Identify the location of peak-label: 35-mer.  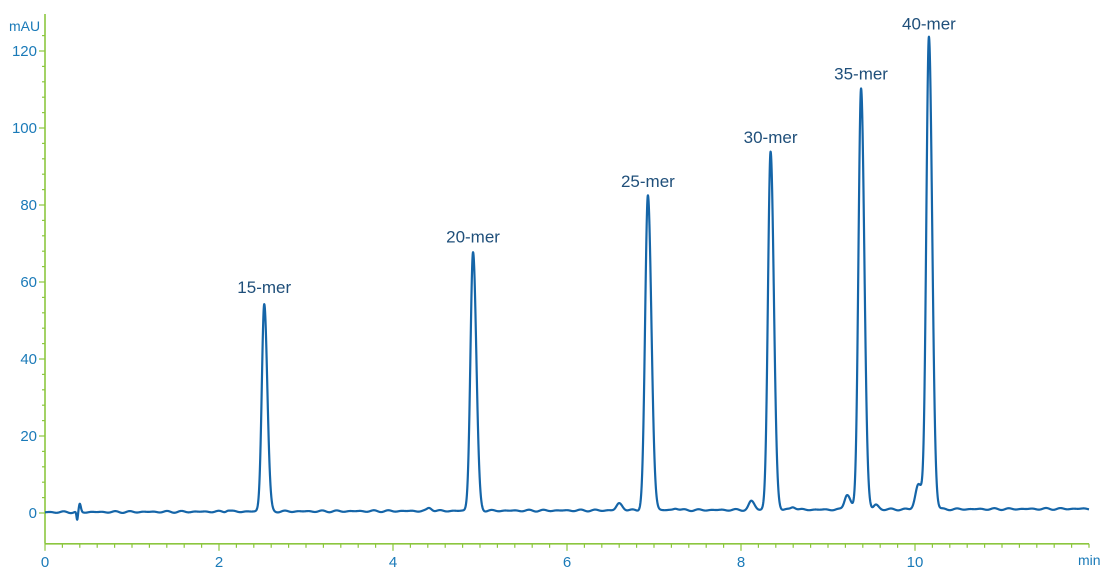
(861, 73).